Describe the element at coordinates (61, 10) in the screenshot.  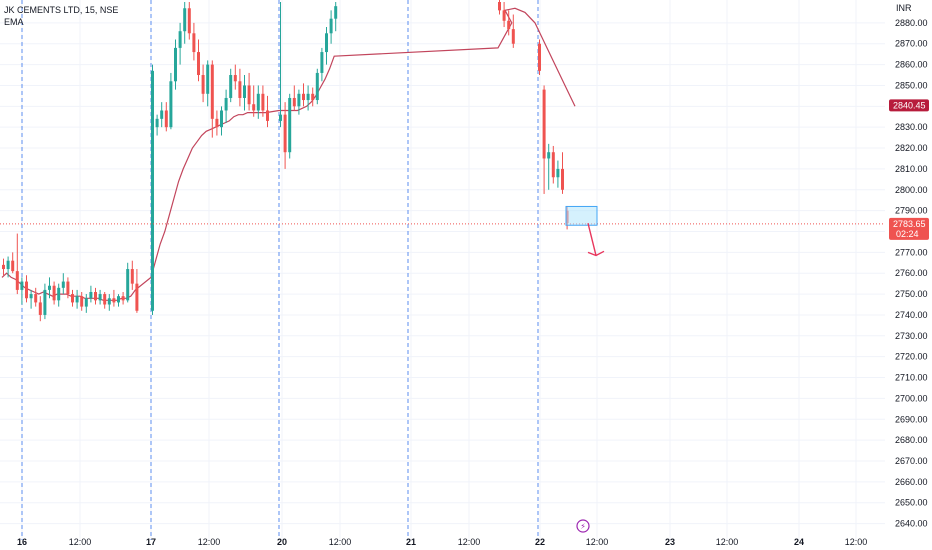
I see `symbol-title: JK CEMENTS LTD, 15, NSE` at that location.